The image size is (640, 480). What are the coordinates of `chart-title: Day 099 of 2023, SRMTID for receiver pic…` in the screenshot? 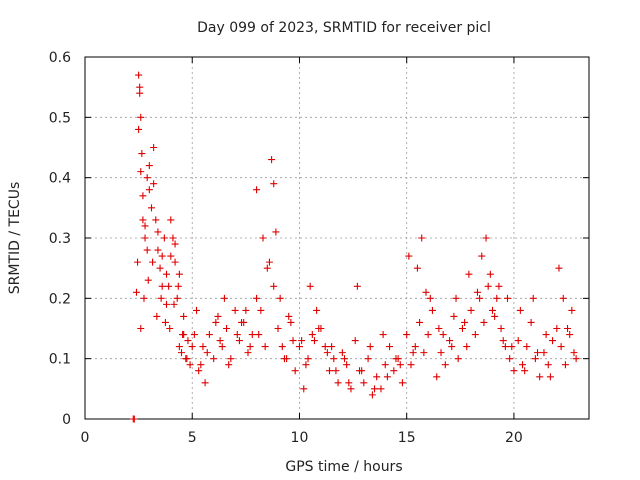 It's located at (344, 28).